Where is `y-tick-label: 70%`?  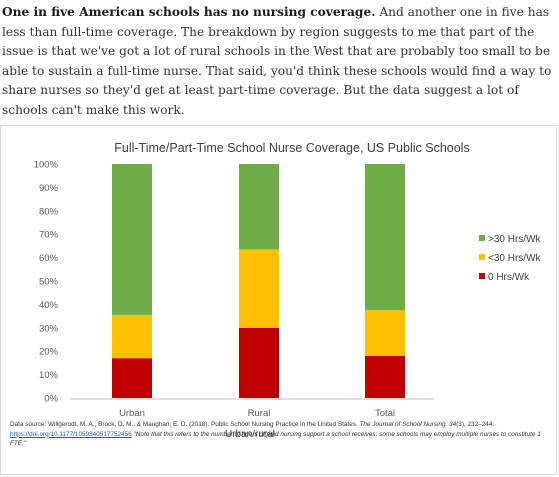 y-tick-label: 70% is located at coordinates (49, 235).